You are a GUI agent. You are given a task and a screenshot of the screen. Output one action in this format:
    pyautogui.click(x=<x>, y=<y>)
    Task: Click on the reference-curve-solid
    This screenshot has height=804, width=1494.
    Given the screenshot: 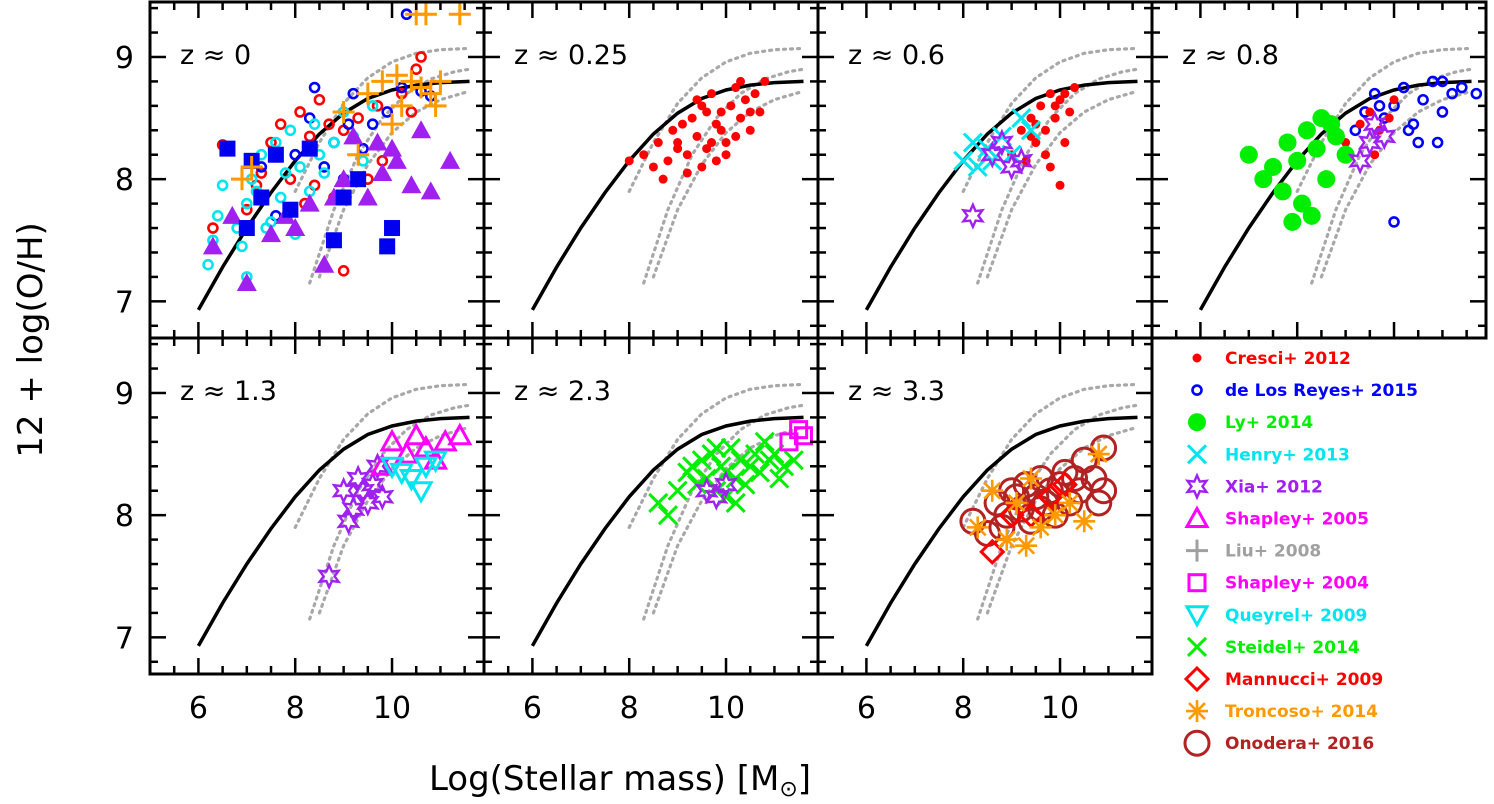 What is the action you would take?
    pyautogui.click(x=1335, y=195)
    